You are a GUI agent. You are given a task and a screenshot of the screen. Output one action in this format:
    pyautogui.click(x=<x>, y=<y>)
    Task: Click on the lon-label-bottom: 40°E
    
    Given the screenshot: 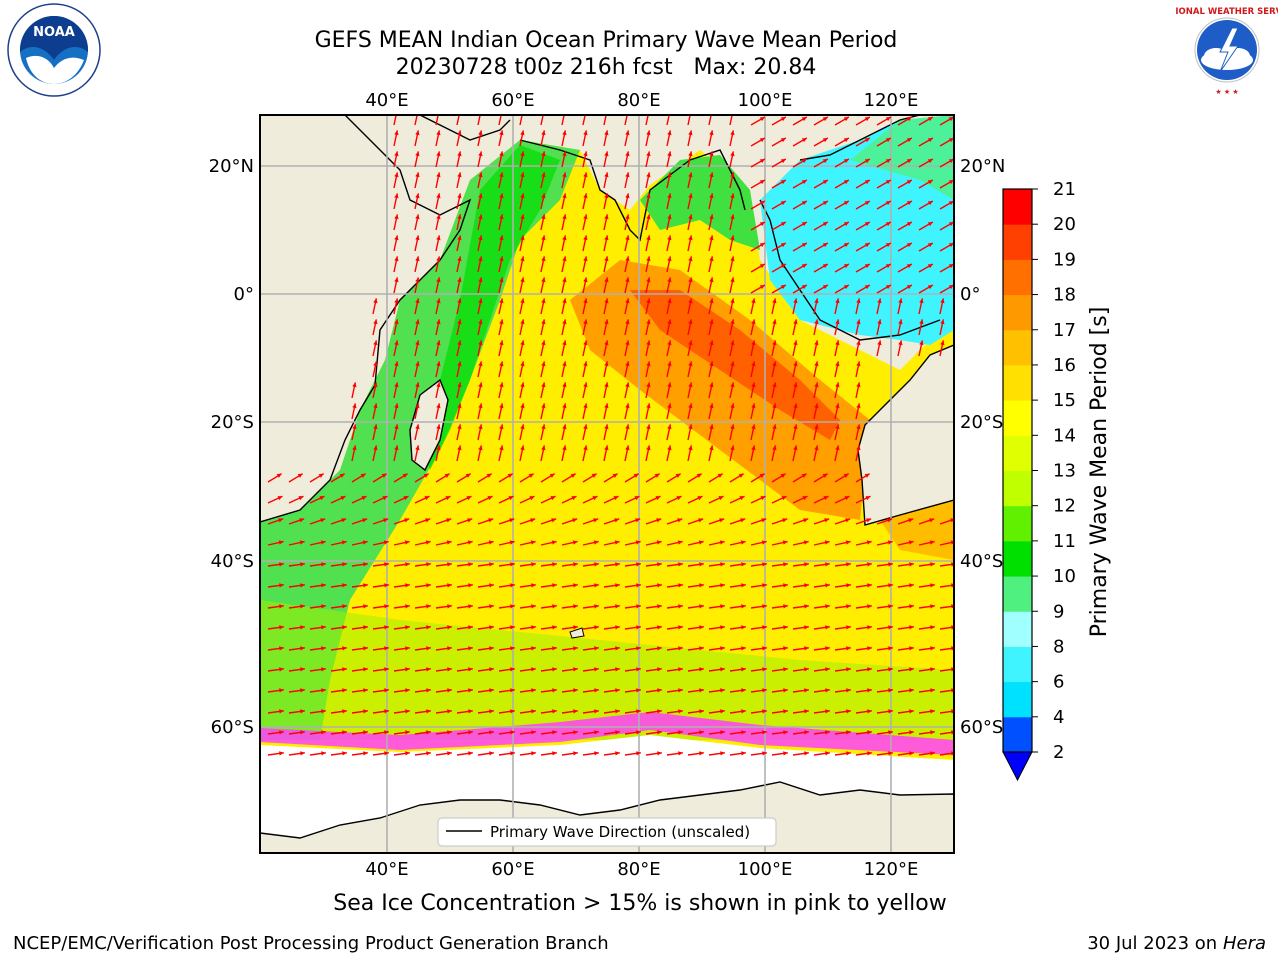 What is the action you would take?
    pyautogui.click(x=386, y=869)
    